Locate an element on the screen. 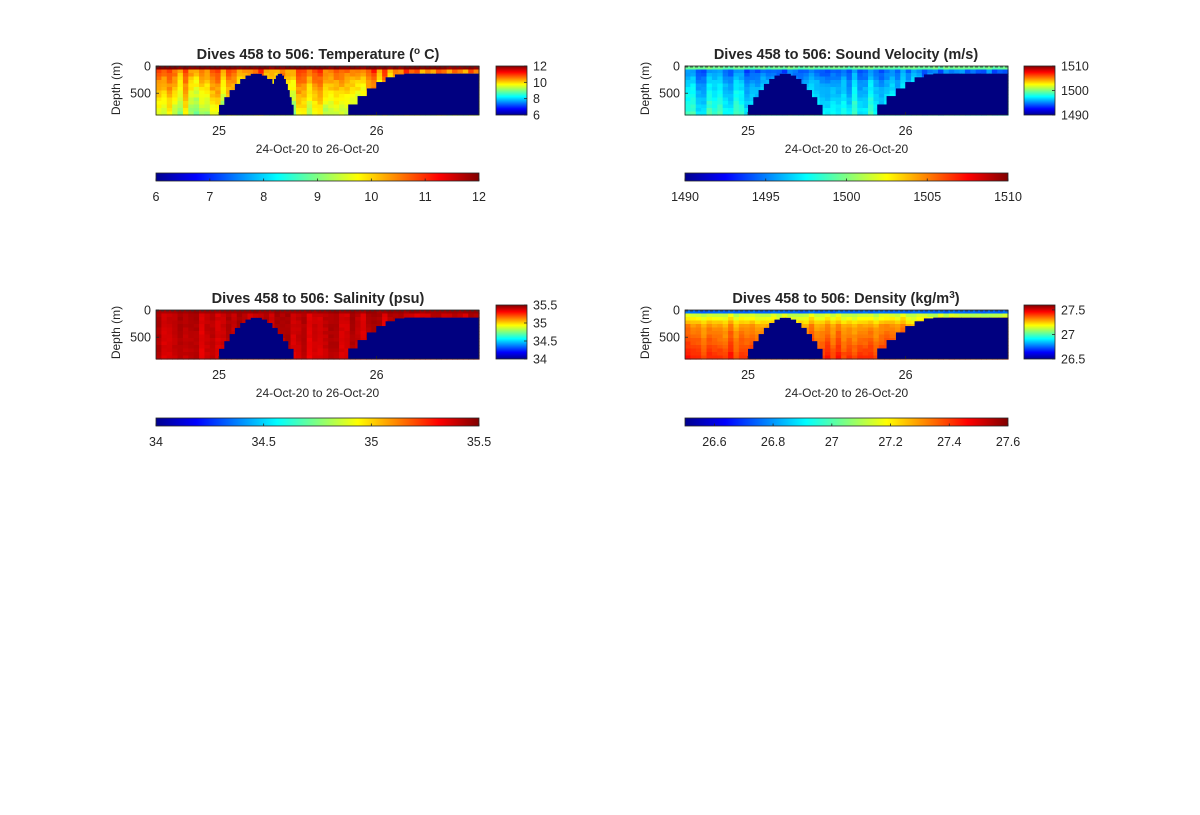 This screenshot has height=815, width=1200. colorbar-tick-label: 12 is located at coordinates (479, 197).